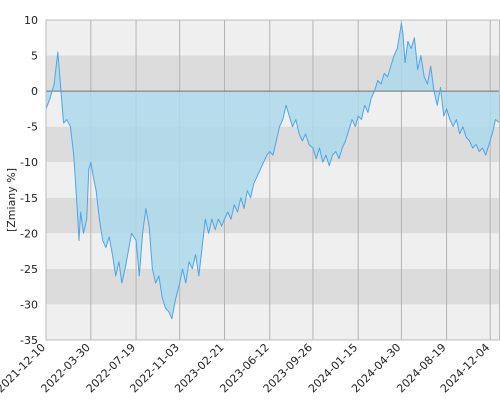  I want to click on y-tick-label: -5, so click(32, 127).